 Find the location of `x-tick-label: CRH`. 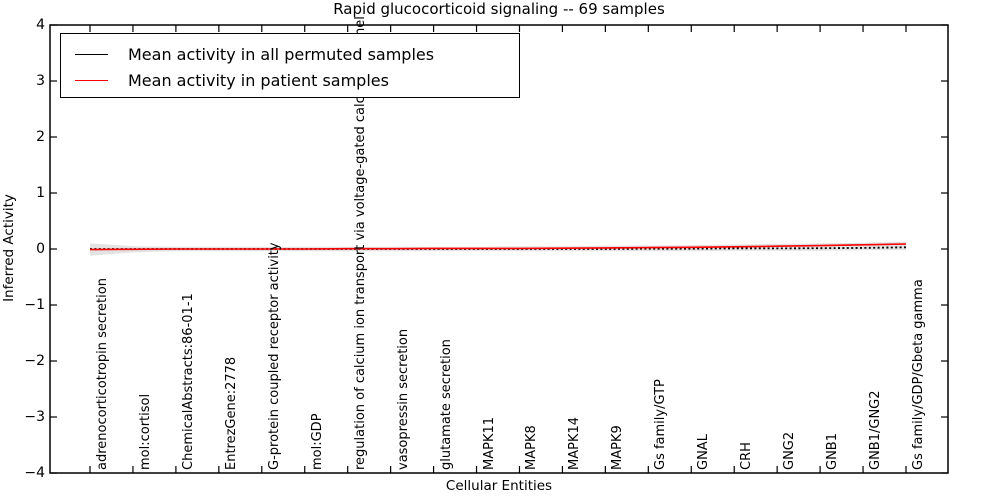

x-tick-label: CRH is located at coordinates (747, 456).